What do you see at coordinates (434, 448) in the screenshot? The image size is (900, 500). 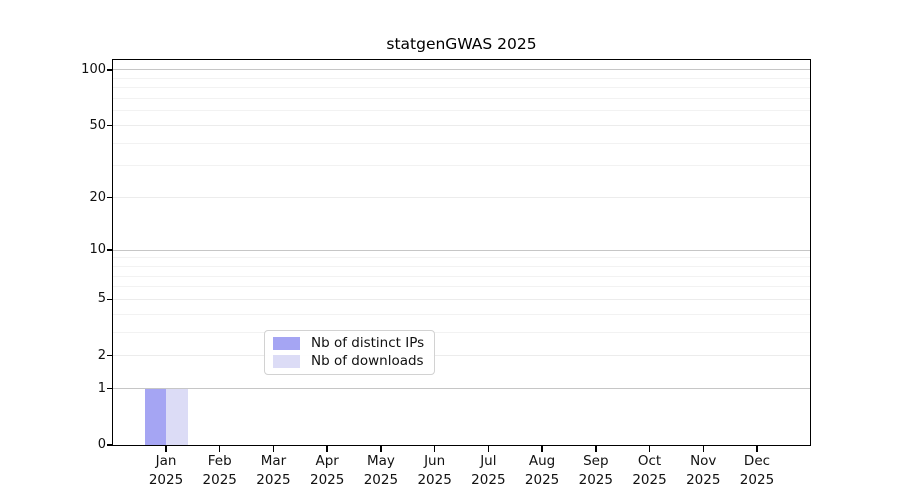 I see `x-tick-jun` at bounding box center [434, 448].